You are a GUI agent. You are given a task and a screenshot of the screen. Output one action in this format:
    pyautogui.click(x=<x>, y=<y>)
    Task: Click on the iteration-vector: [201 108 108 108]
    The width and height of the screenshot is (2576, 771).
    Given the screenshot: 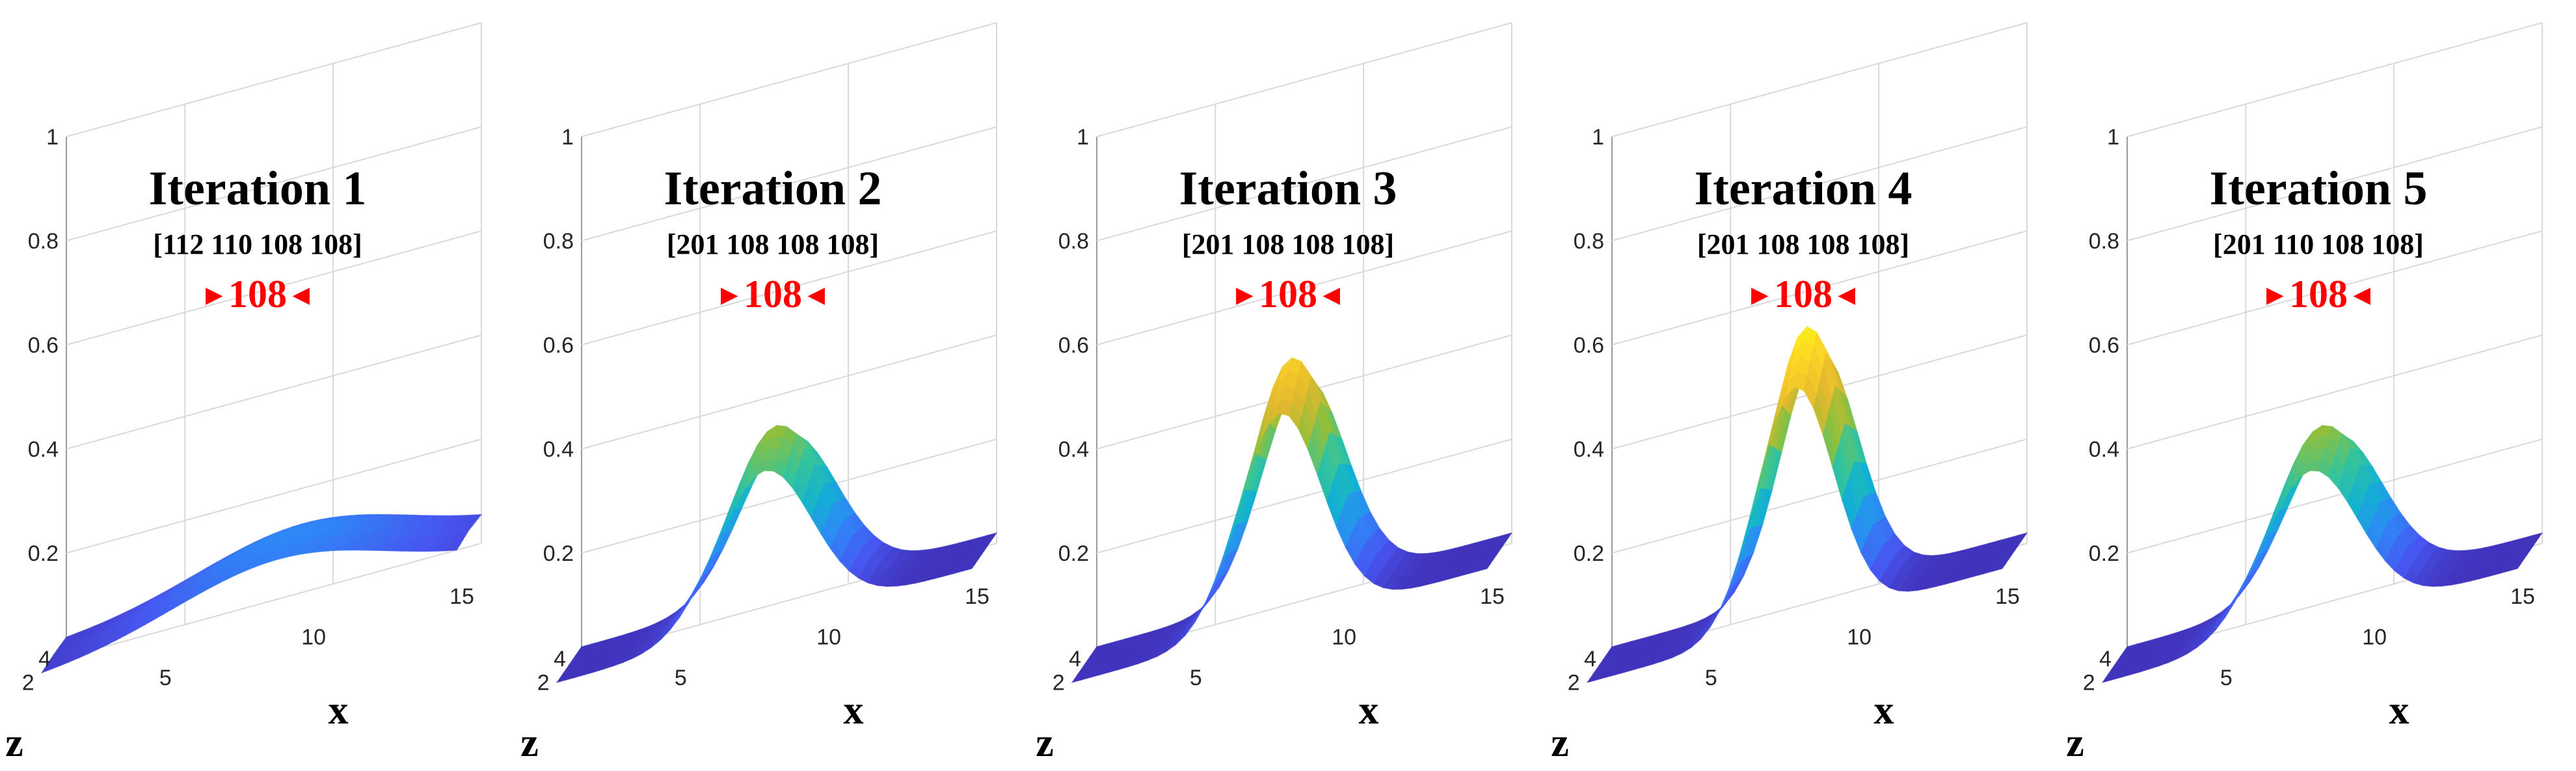 What is the action you would take?
    pyautogui.click(x=772, y=244)
    